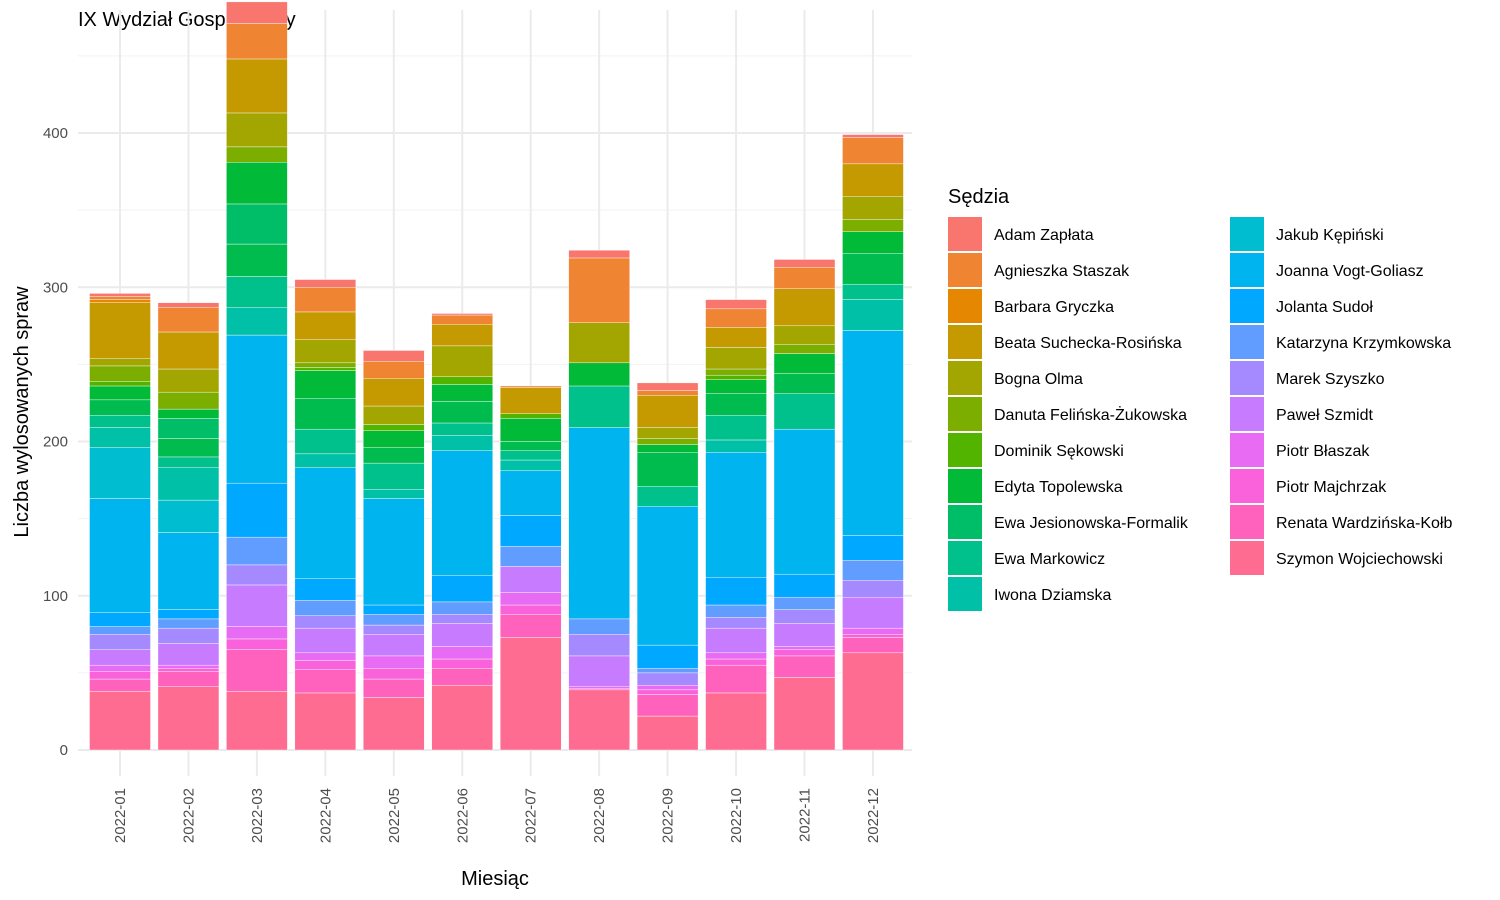  I want to click on legend-label: Iwona Dziamska, so click(1052, 595).